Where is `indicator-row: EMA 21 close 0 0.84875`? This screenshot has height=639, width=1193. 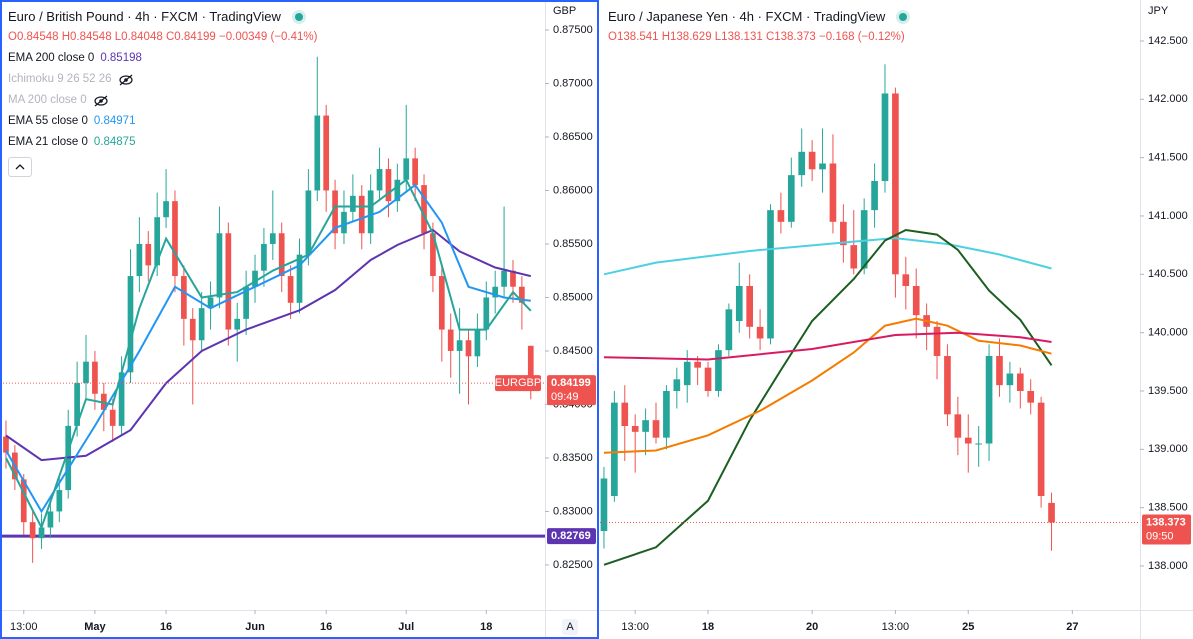 indicator-row: EMA 21 close 0 0.84875 is located at coordinates (162, 142).